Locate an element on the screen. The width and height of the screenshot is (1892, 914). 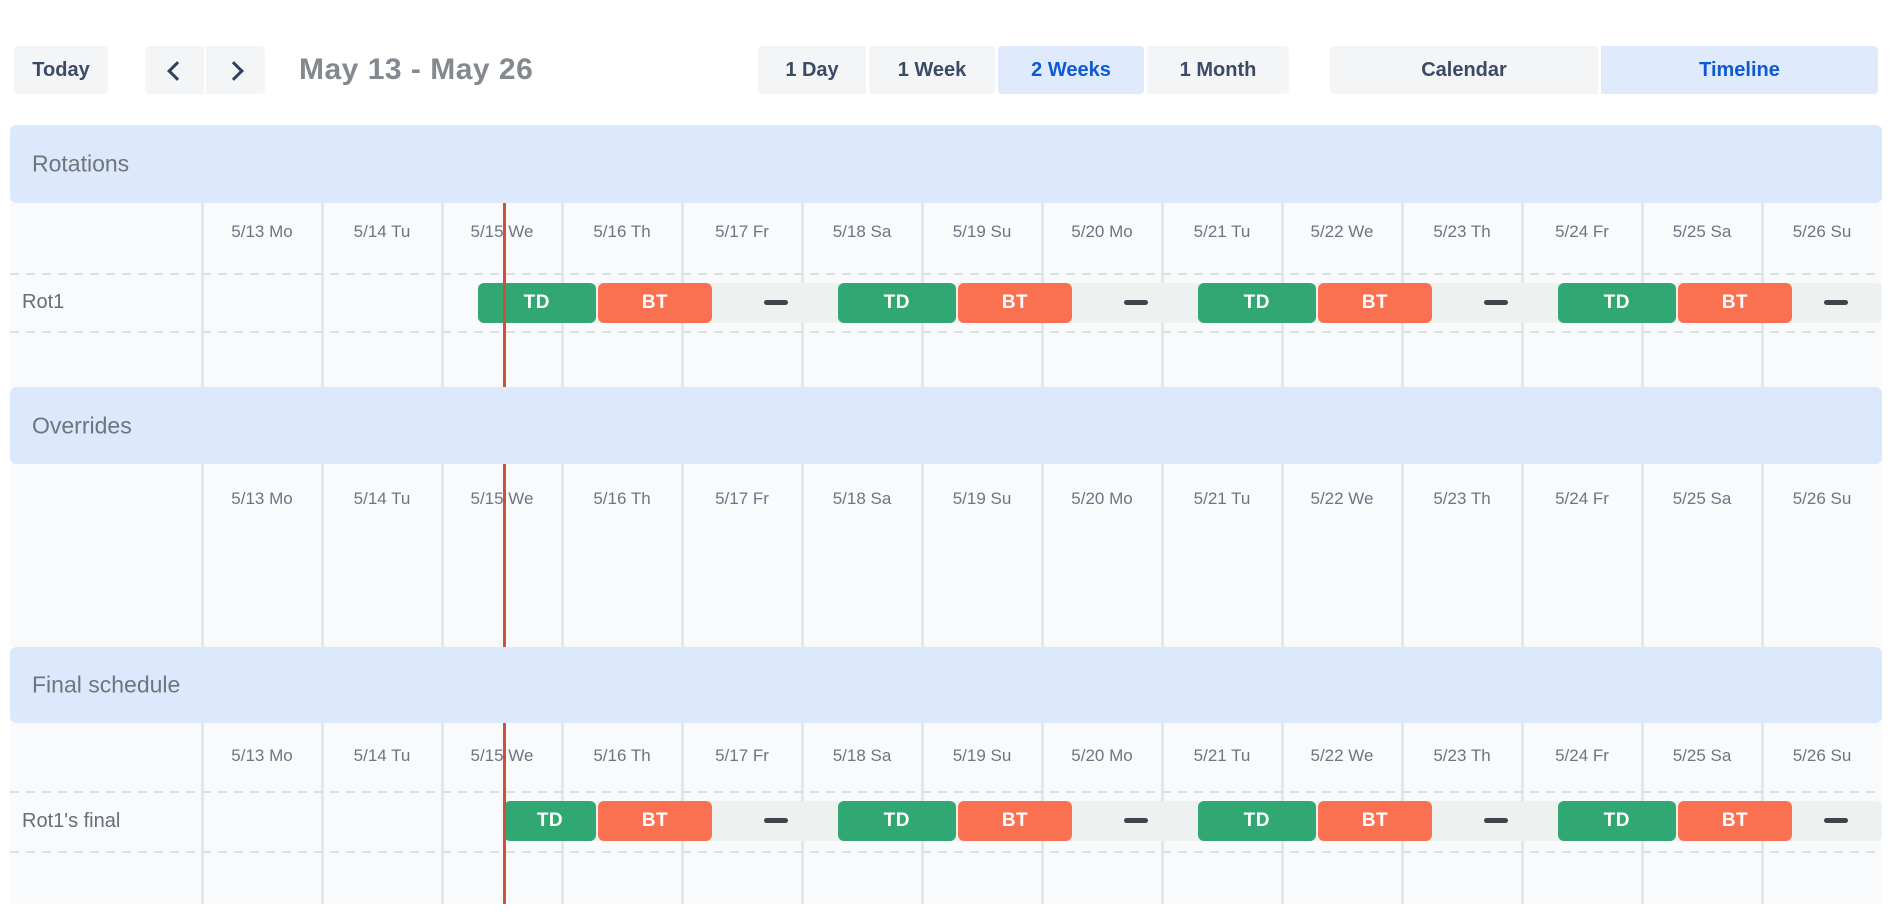
chevron-right-icon is located at coordinates (233, 70).